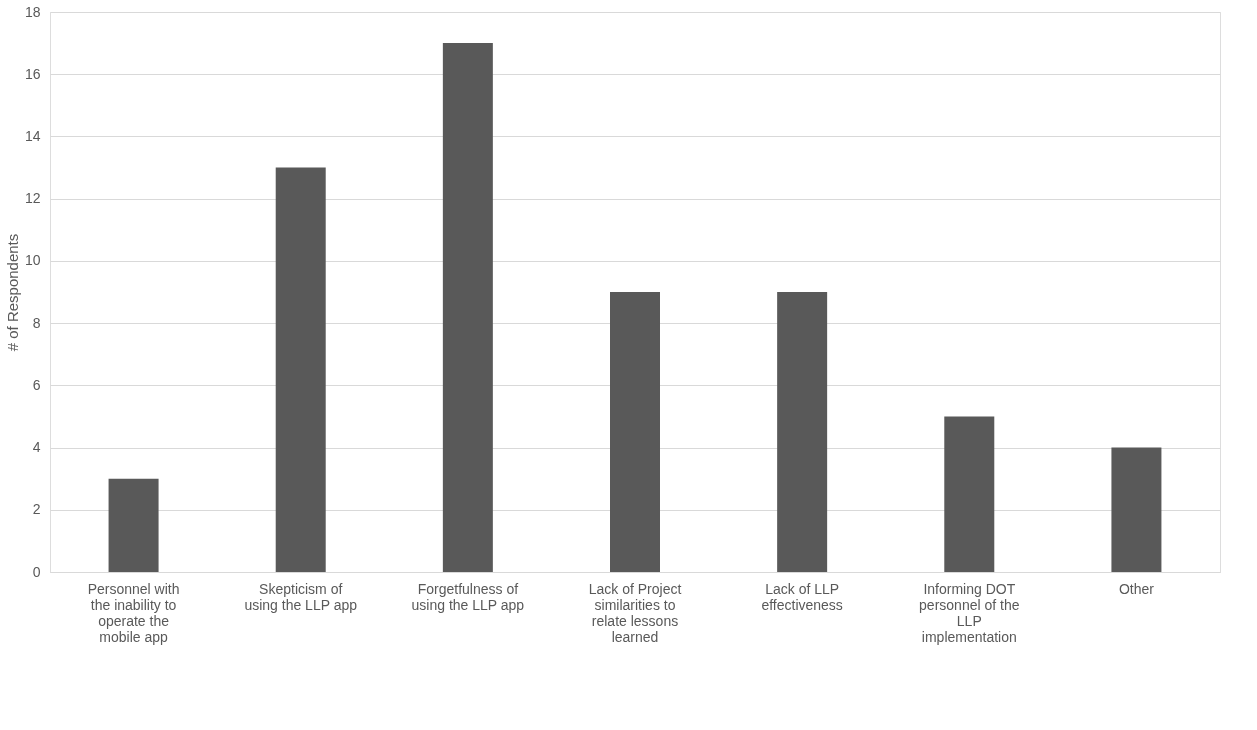 The width and height of the screenshot is (1257, 730). Describe the element at coordinates (32, 260) in the screenshot. I see `y-tick-label: 10` at that location.